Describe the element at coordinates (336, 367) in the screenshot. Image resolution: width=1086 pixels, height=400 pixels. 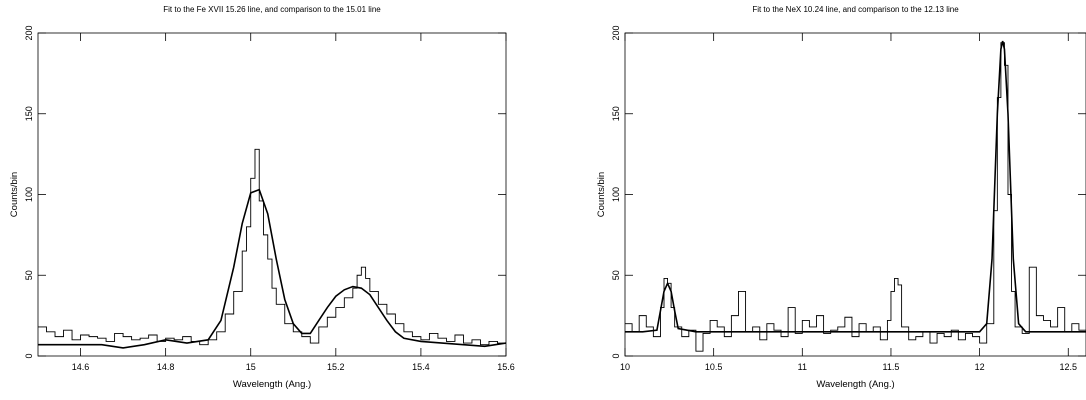
I see `x-tick-label: 15.2` at that location.